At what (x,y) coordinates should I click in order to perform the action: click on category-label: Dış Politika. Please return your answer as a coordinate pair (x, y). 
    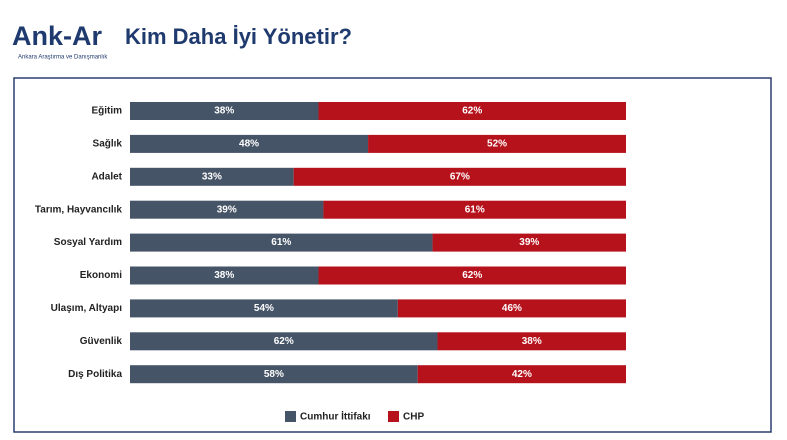
    Looking at the image, I should click on (95, 374).